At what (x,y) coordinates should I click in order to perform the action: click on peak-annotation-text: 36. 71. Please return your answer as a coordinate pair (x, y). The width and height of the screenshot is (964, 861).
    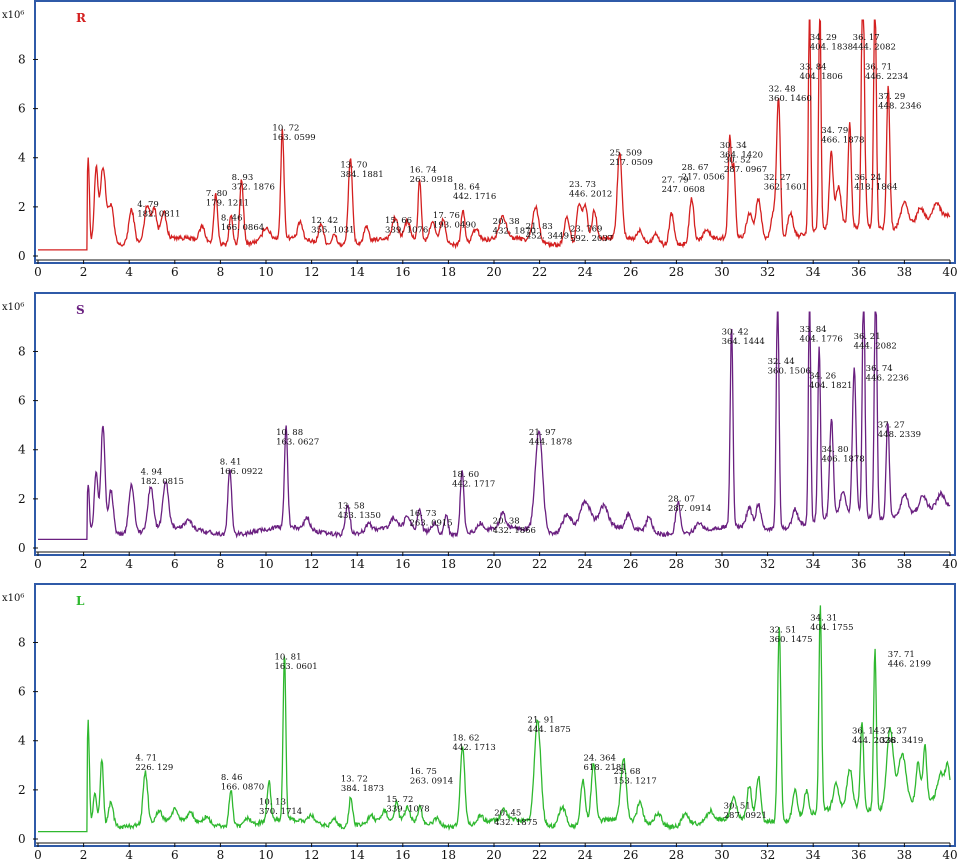
    Looking at the image, I should click on (878, 67).